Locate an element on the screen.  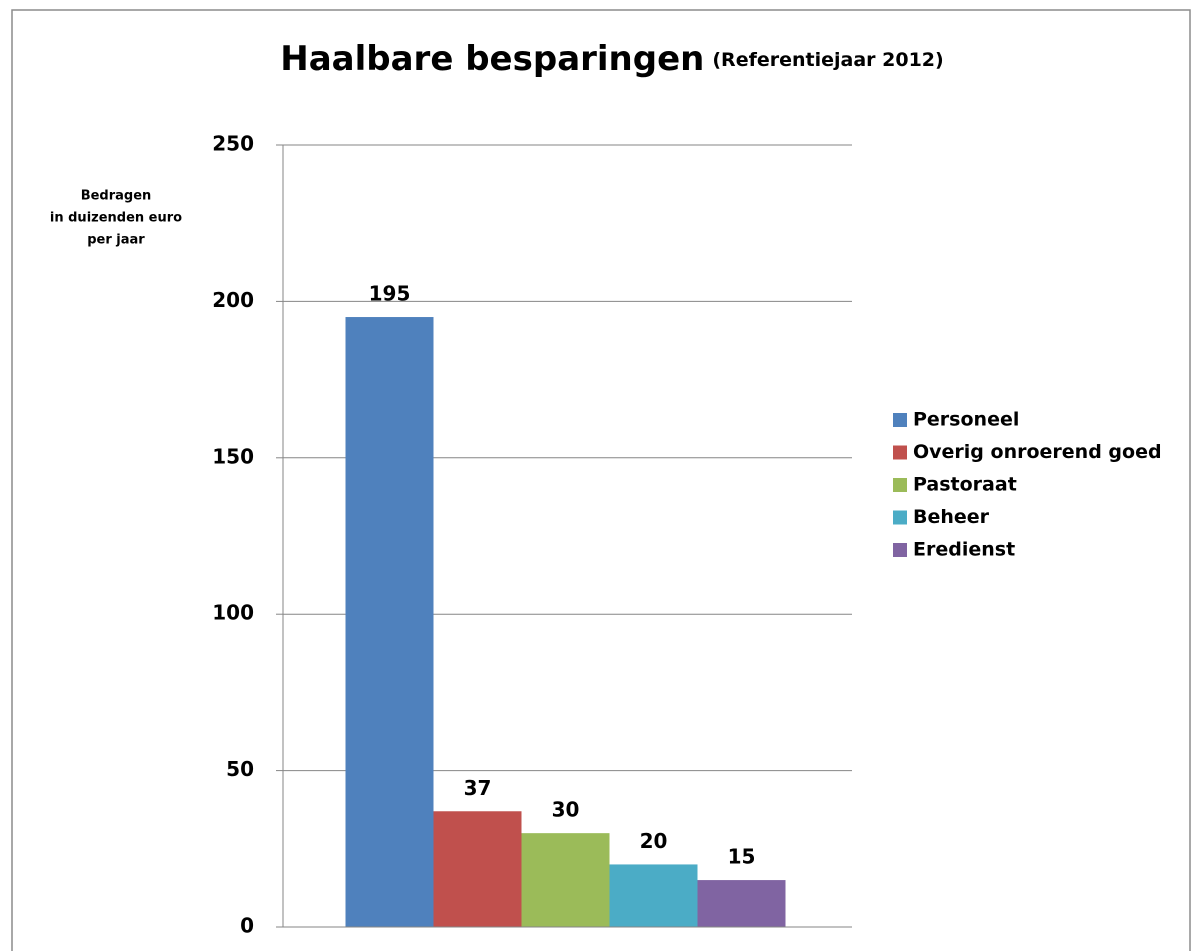
data-label: 195 is located at coordinates (390, 294).